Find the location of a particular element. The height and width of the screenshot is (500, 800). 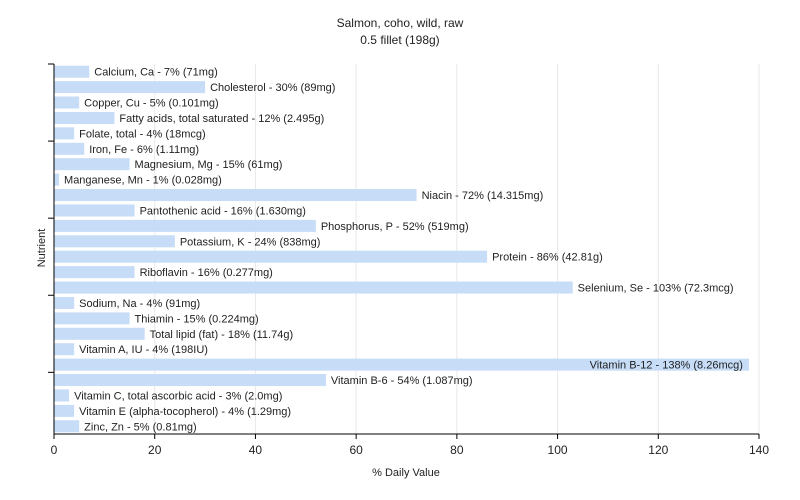

x-tick-label-4: 80 is located at coordinates (457, 450).